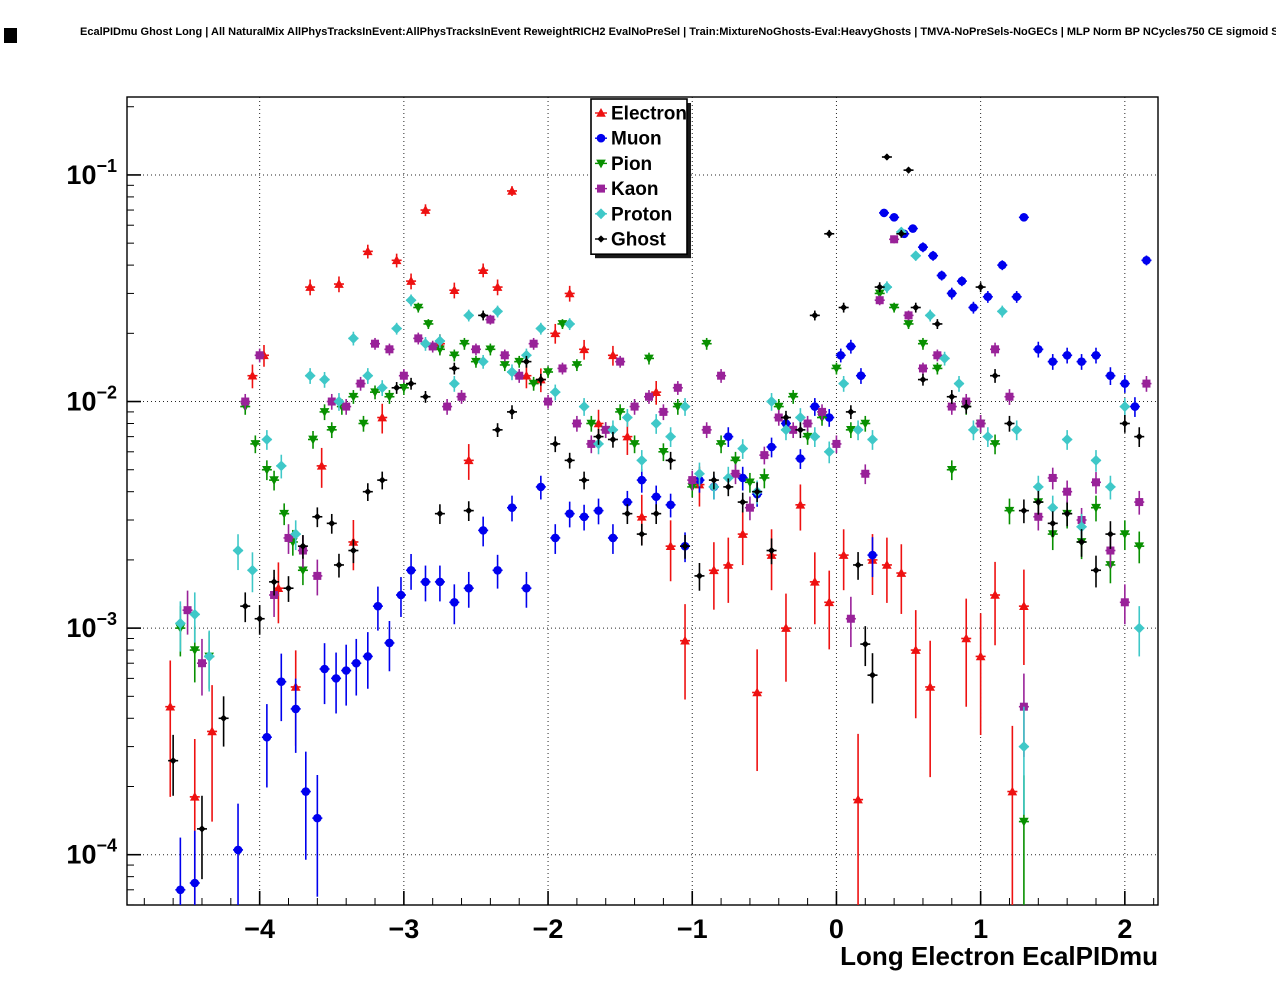 Image resolution: width=1276 pixels, height=996 pixels. I want to click on y-axis: 10−1 10−2 10−3 10−4, so click(103, 506).